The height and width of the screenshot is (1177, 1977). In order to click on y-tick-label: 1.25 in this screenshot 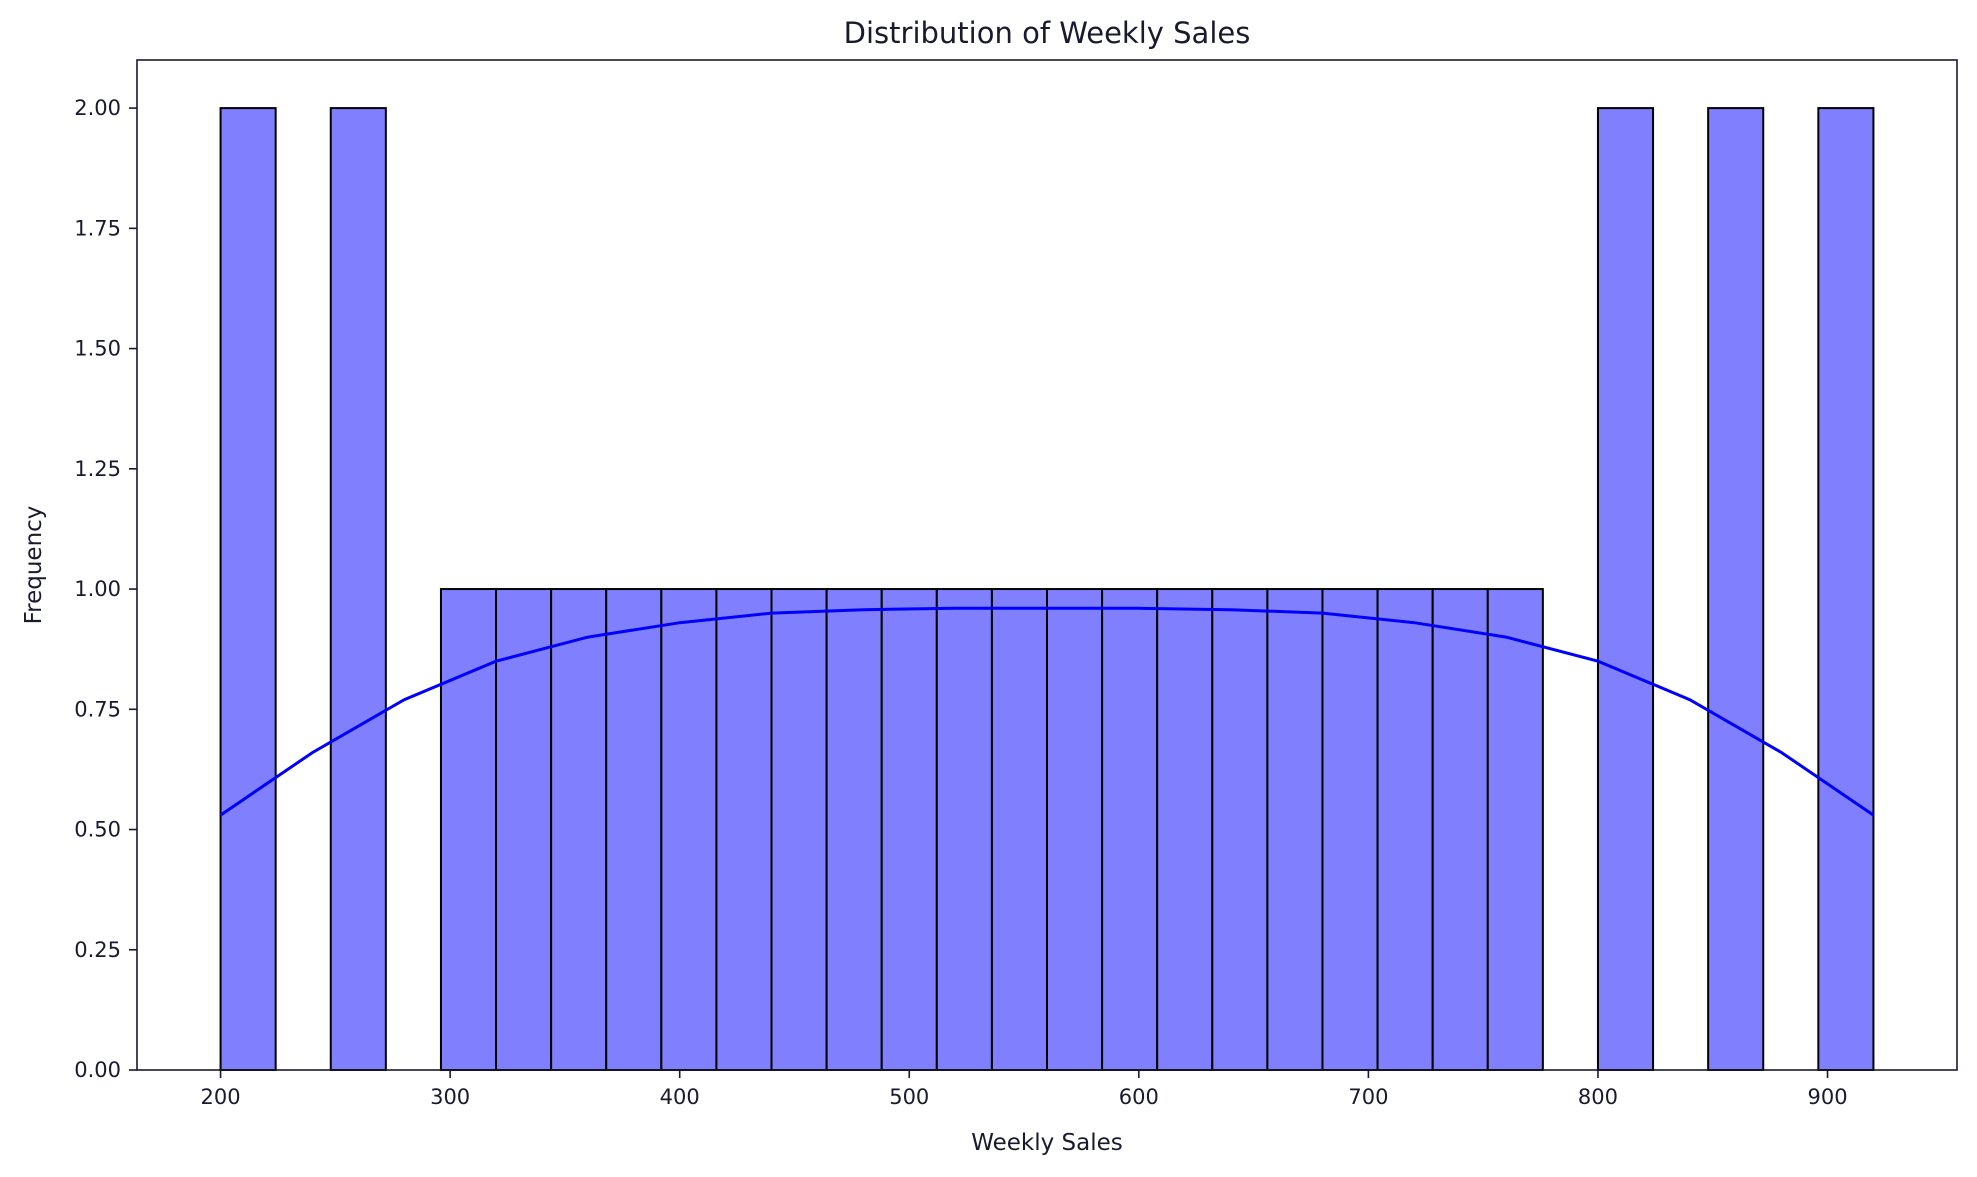, I will do `click(97, 469)`.